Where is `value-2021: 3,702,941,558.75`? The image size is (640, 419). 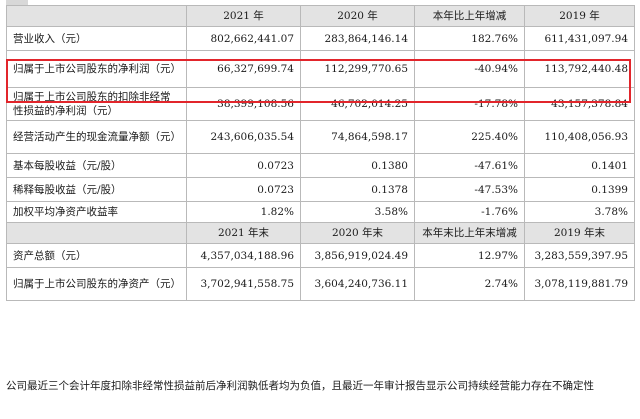
value-2021: 3,702,941,558.75 is located at coordinates (243, 284).